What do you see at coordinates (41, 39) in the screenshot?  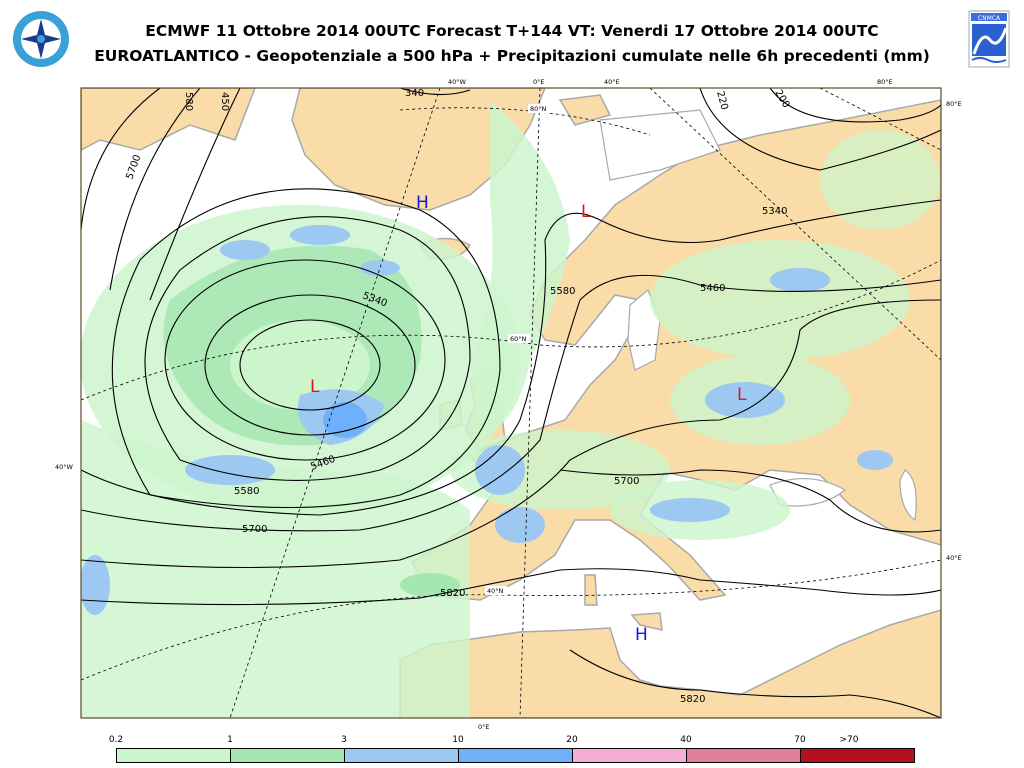 I see `aeronautica-militare-logo` at bounding box center [41, 39].